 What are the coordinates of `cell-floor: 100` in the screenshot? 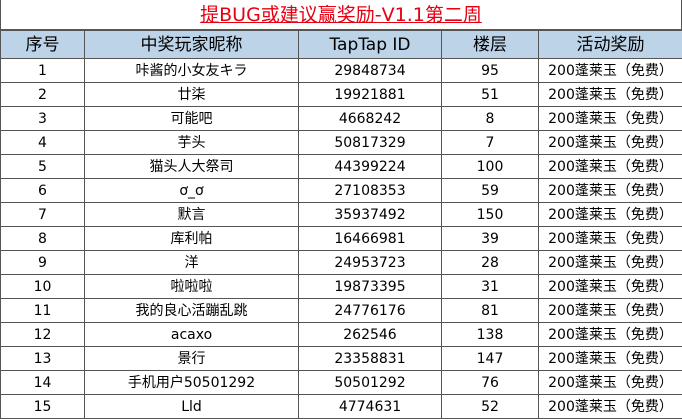 It's located at (490, 167).